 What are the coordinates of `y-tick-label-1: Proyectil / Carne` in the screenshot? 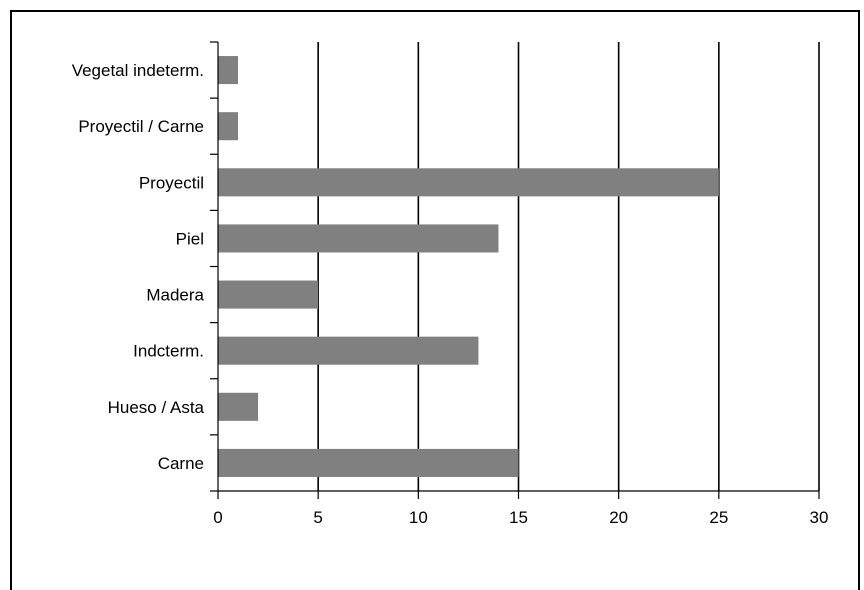 It's located at (141, 126).